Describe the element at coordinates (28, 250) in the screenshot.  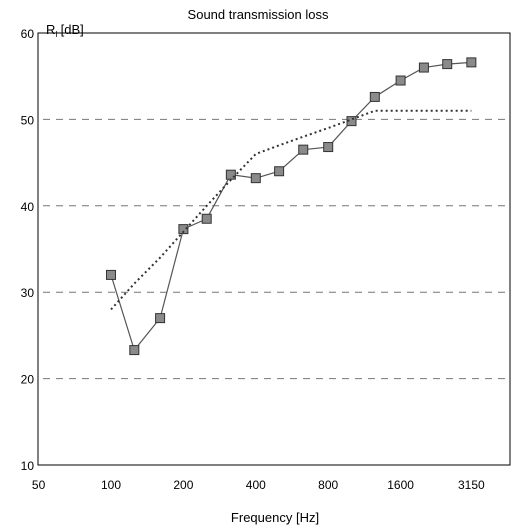
I see `y-tick-labels: 60 50 40 30 20 10` at that location.